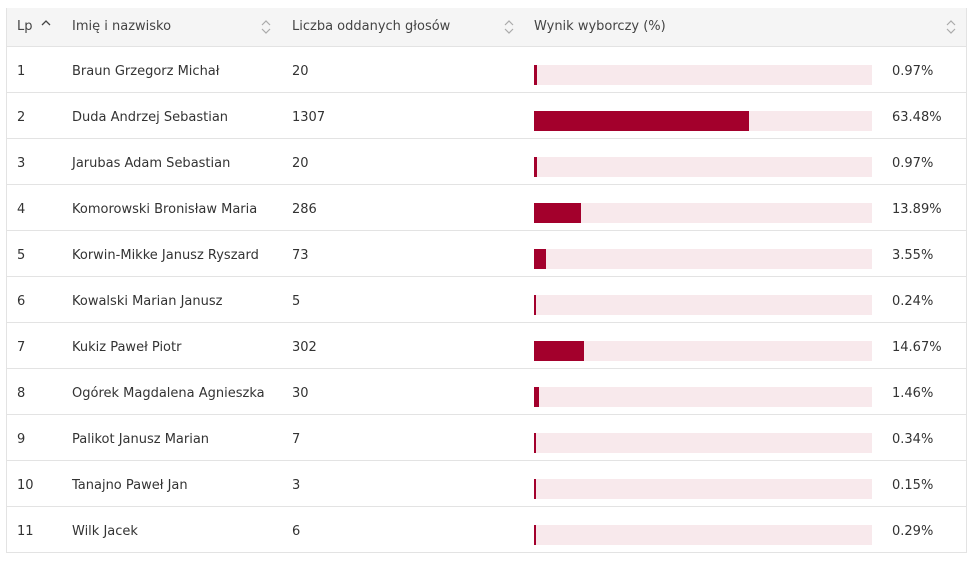 This screenshot has height=581, width=970. I want to click on table-row: 3 Jarubas Adam Sebastian 20 0.97%, so click(486, 162).